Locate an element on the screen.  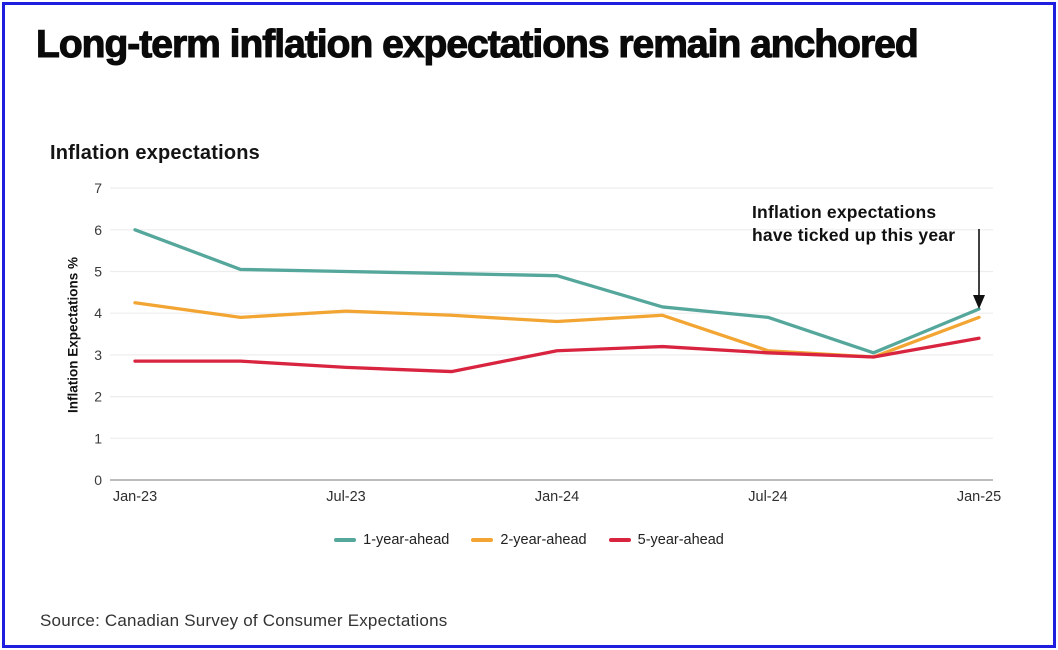
legend-item-1-year-ahead: 1-year-ahead is located at coordinates (391, 540).